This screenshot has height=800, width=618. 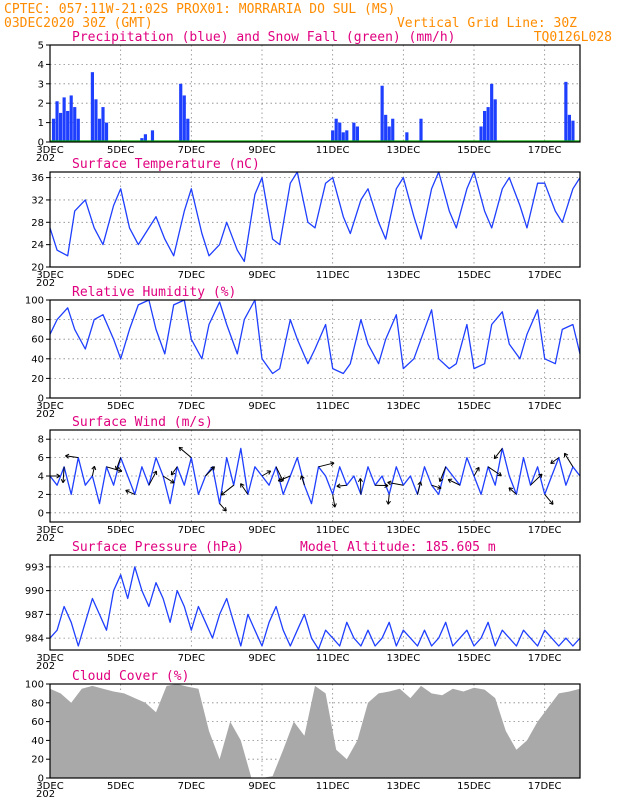 What do you see at coordinates (154, 292) in the screenshot?
I see `panel-title: Relative Humidity (%)` at bounding box center [154, 292].